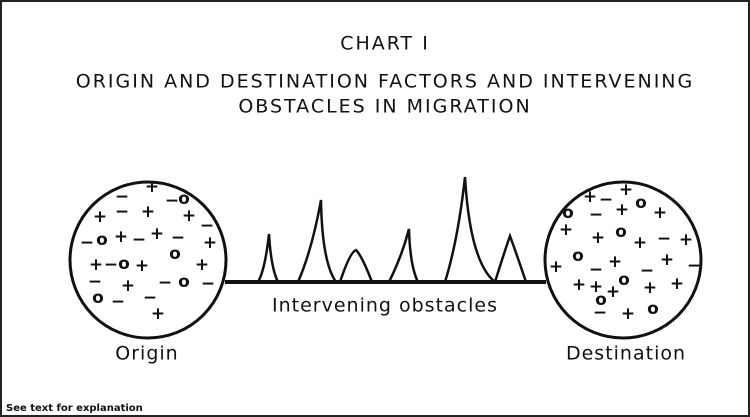 The height and width of the screenshot is (417, 750). I want to click on title-line: OBSTACLES IN MIGRATION, so click(384, 107).